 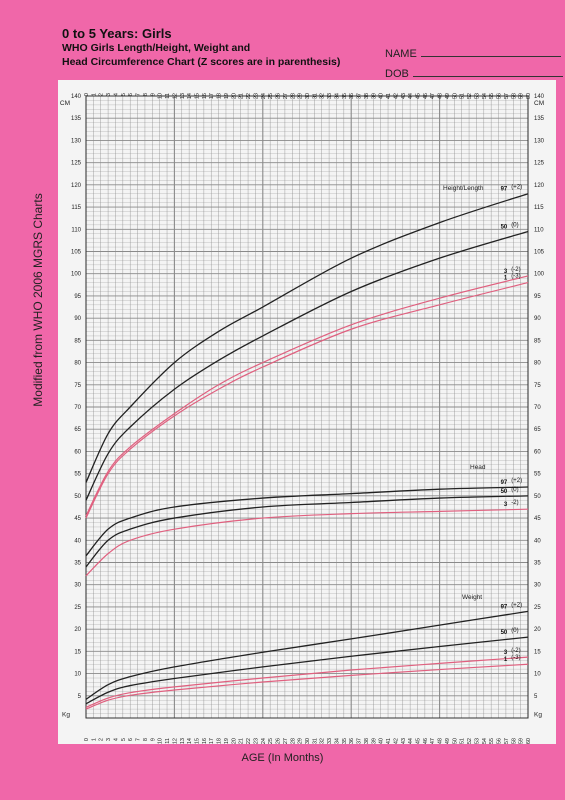 What do you see at coordinates (279, 741) in the screenshot?
I see `x-tick-label-bottom: 26` at bounding box center [279, 741].